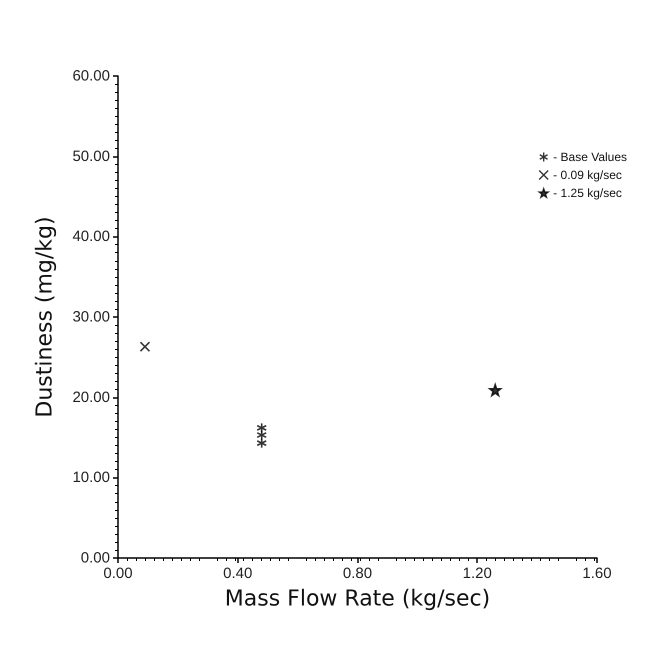  What do you see at coordinates (91, 156) in the screenshot?
I see `y-tick-label: 50.00` at bounding box center [91, 156].